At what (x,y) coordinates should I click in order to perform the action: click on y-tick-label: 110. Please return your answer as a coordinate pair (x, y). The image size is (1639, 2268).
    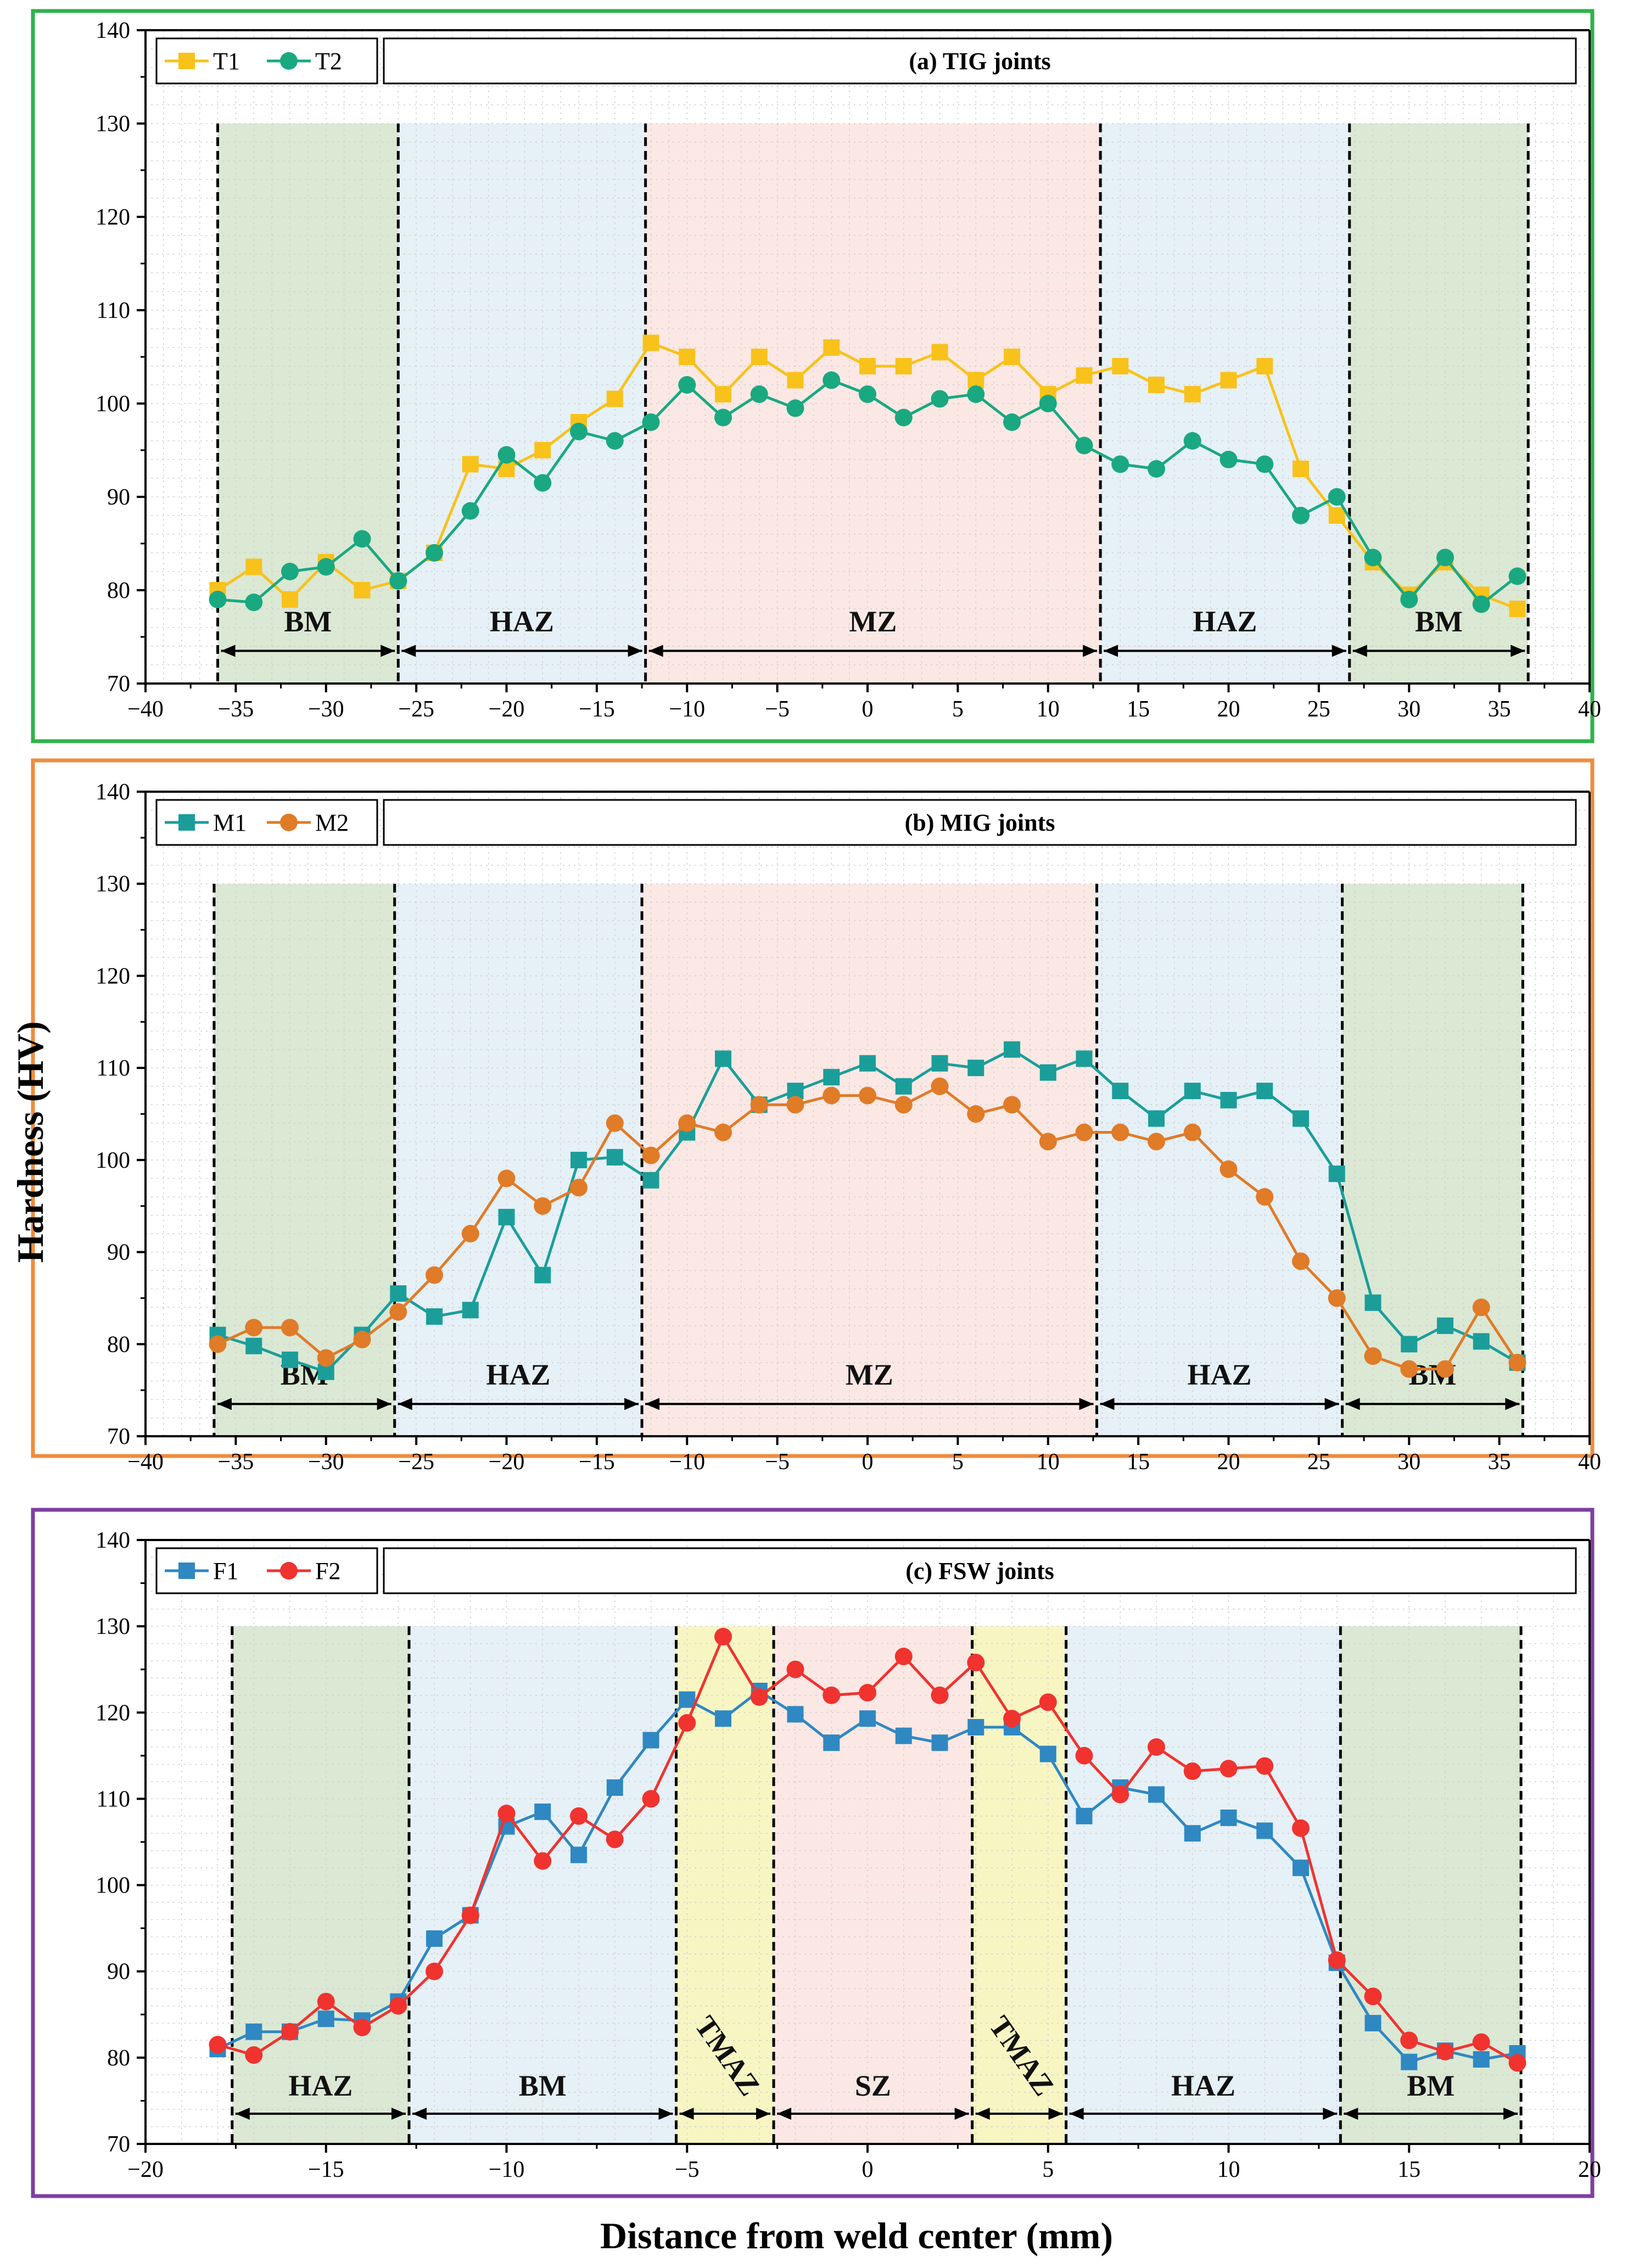
    Looking at the image, I should click on (113, 1068).